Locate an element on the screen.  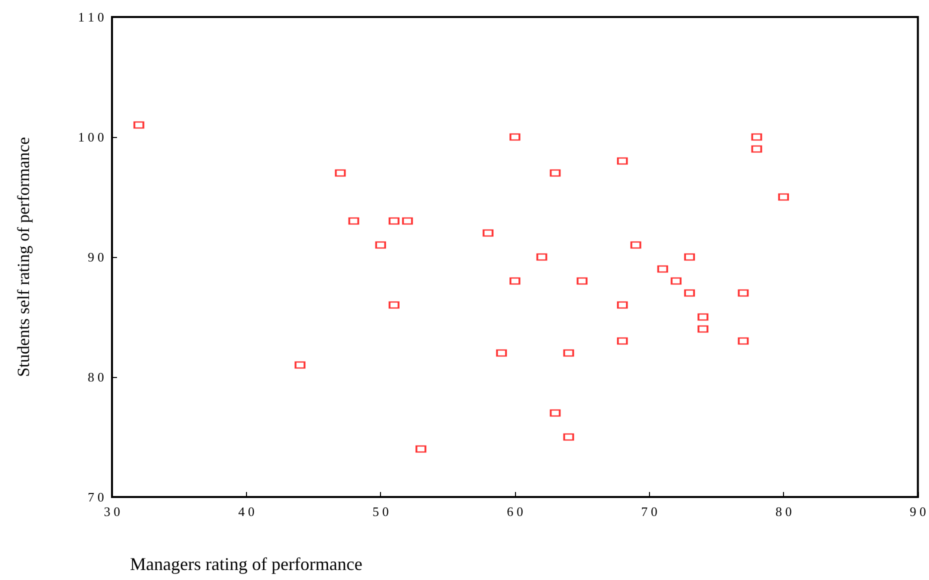
y-axis-title: Students self rating of performance is located at coordinates (23, 257).